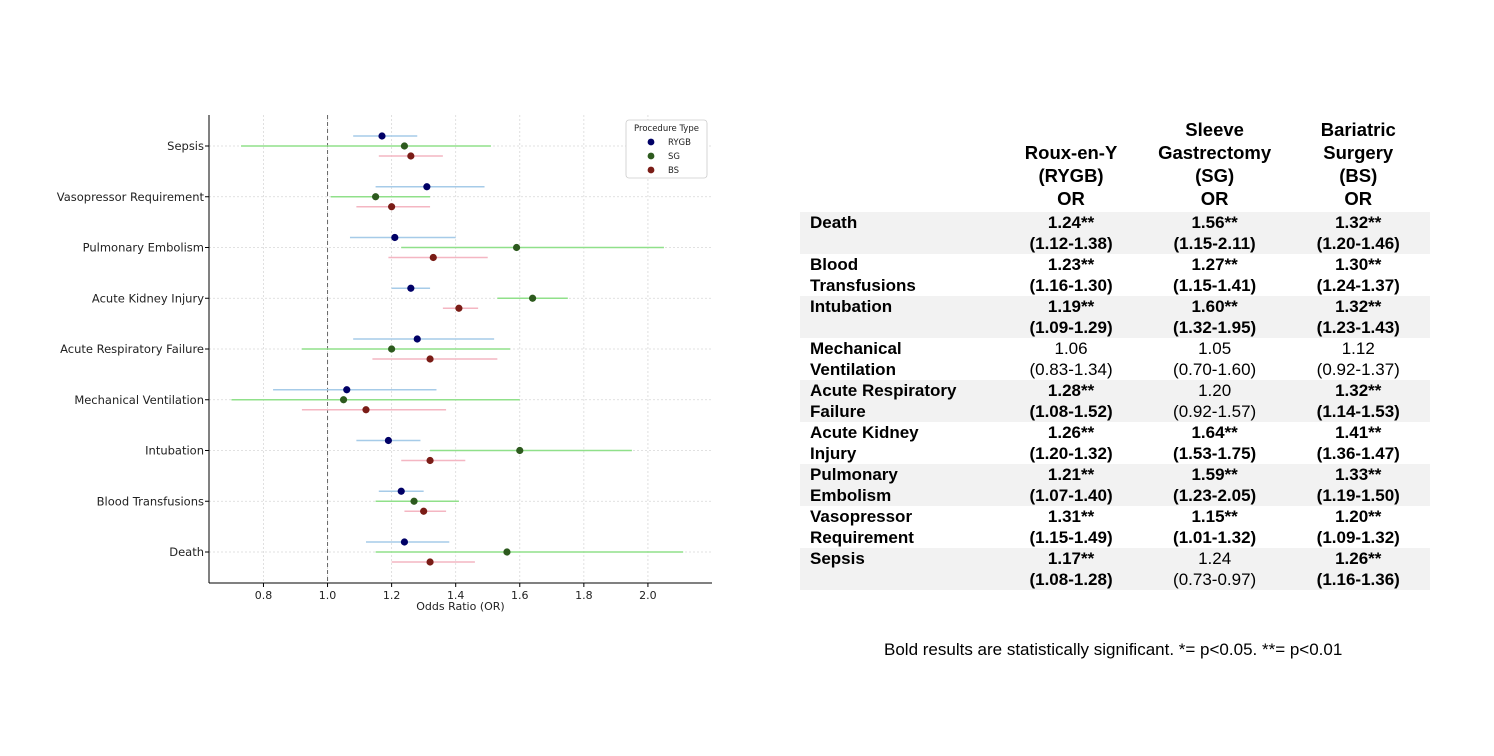 The width and height of the screenshot is (1494, 756). Describe the element at coordinates (834, 264) in the screenshot. I see `outcome-name-line: Blood` at that location.